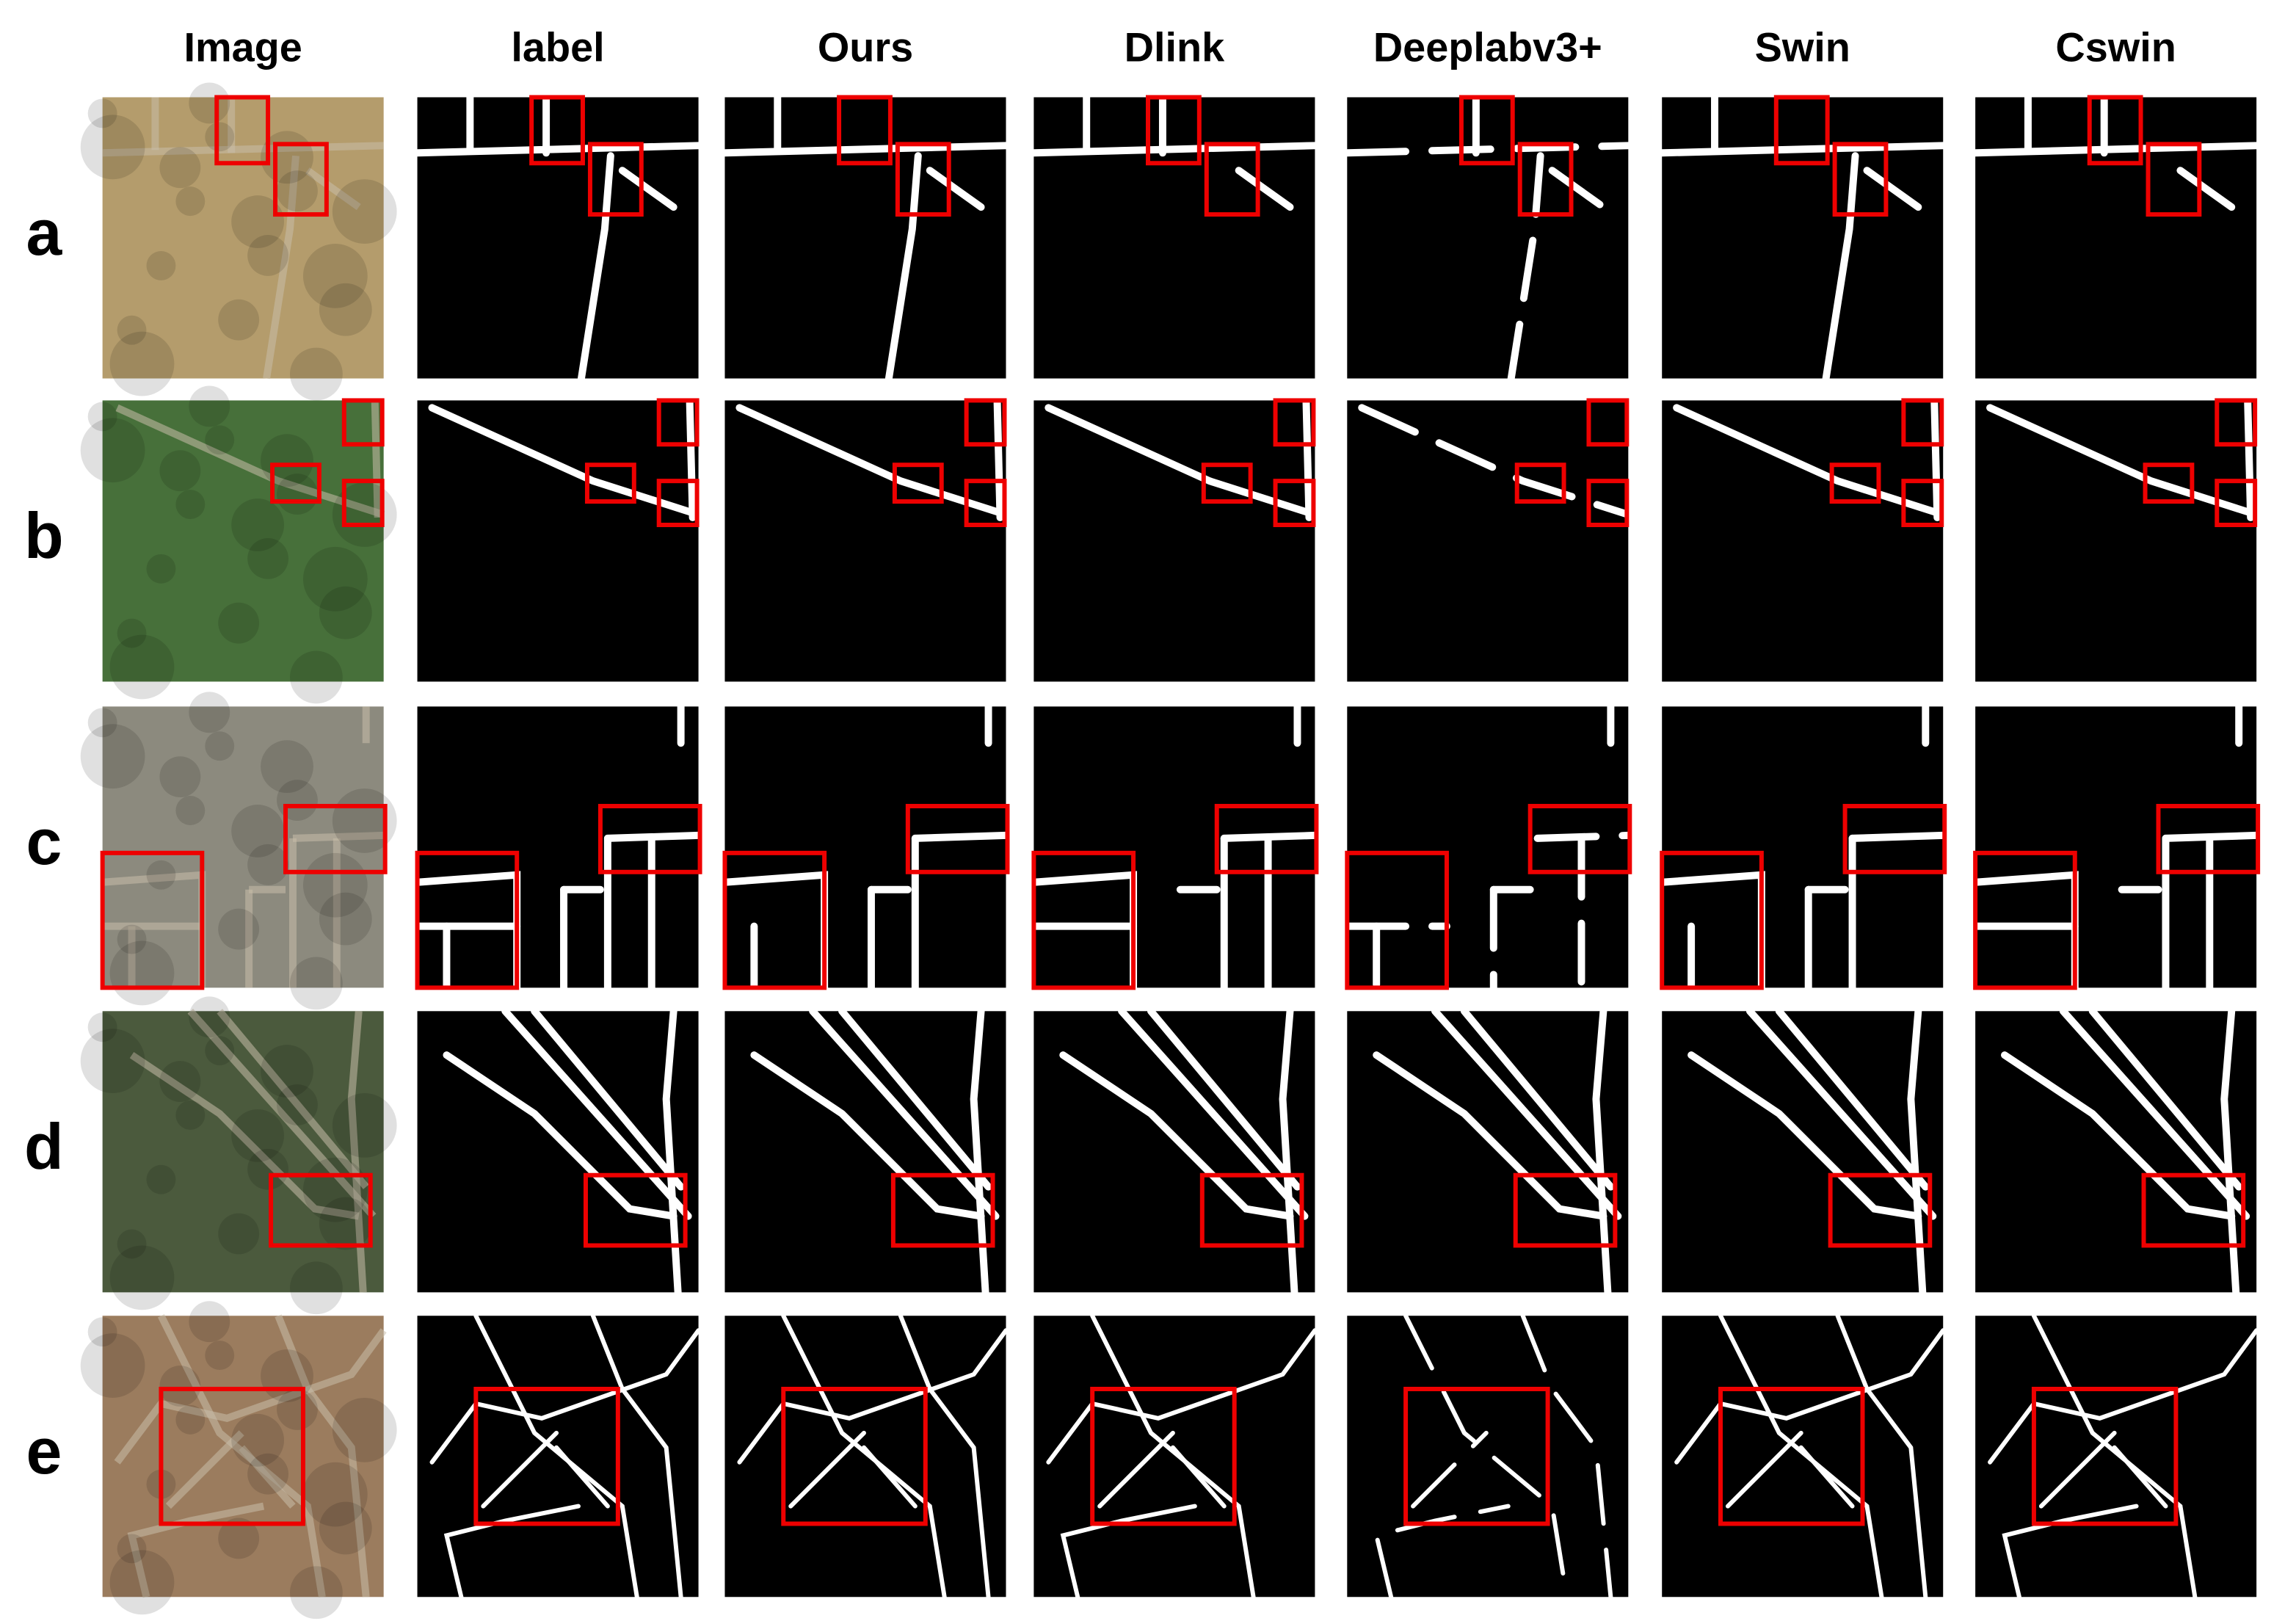 This screenshot has width=2296, height=1621. I want to click on row-label: e, so click(44, 1451).